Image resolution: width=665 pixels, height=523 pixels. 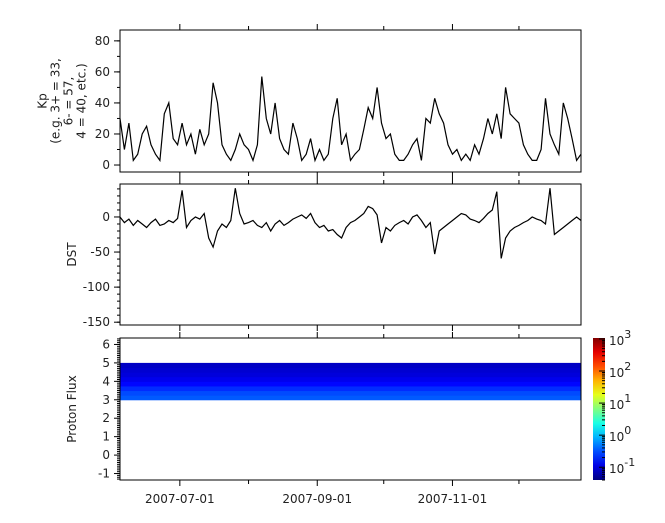 I want to click on y-axis-label: Kp(e.g. 3+ = 33,6- = 57,4 = 40, etc.), so click(x=62, y=101).